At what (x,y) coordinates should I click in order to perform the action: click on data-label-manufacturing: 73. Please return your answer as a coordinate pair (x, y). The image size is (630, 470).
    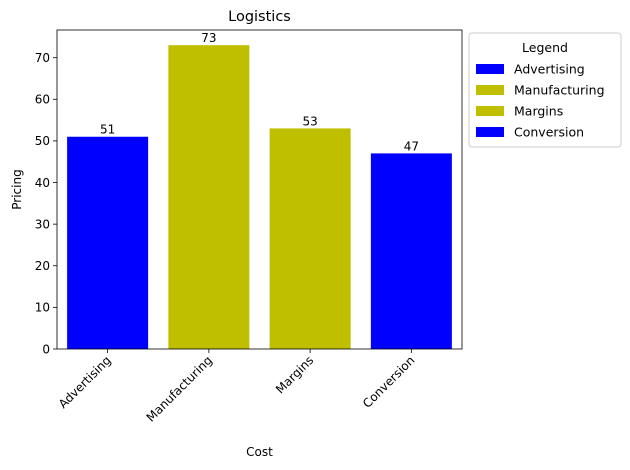
    Looking at the image, I should click on (208, 38).